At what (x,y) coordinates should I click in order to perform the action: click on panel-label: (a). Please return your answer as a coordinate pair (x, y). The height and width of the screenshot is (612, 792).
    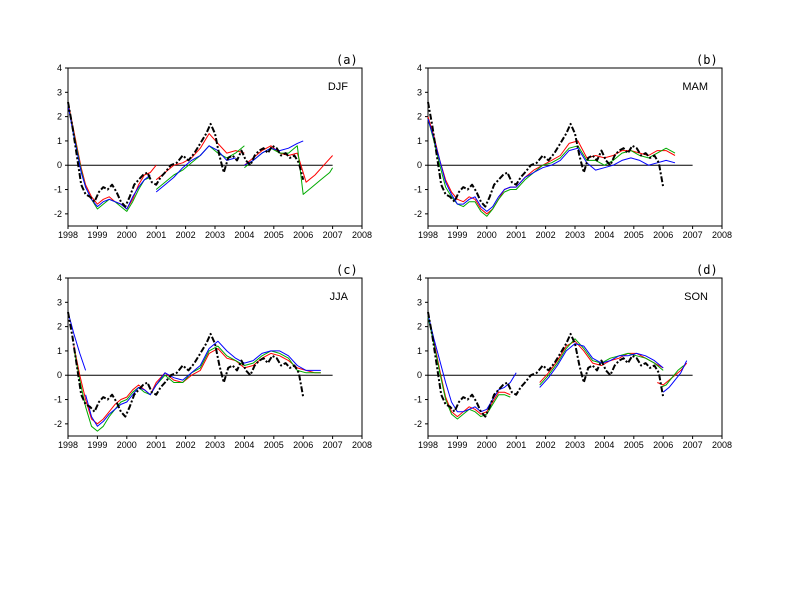
    Looking at the image, I should click on (347, 60).